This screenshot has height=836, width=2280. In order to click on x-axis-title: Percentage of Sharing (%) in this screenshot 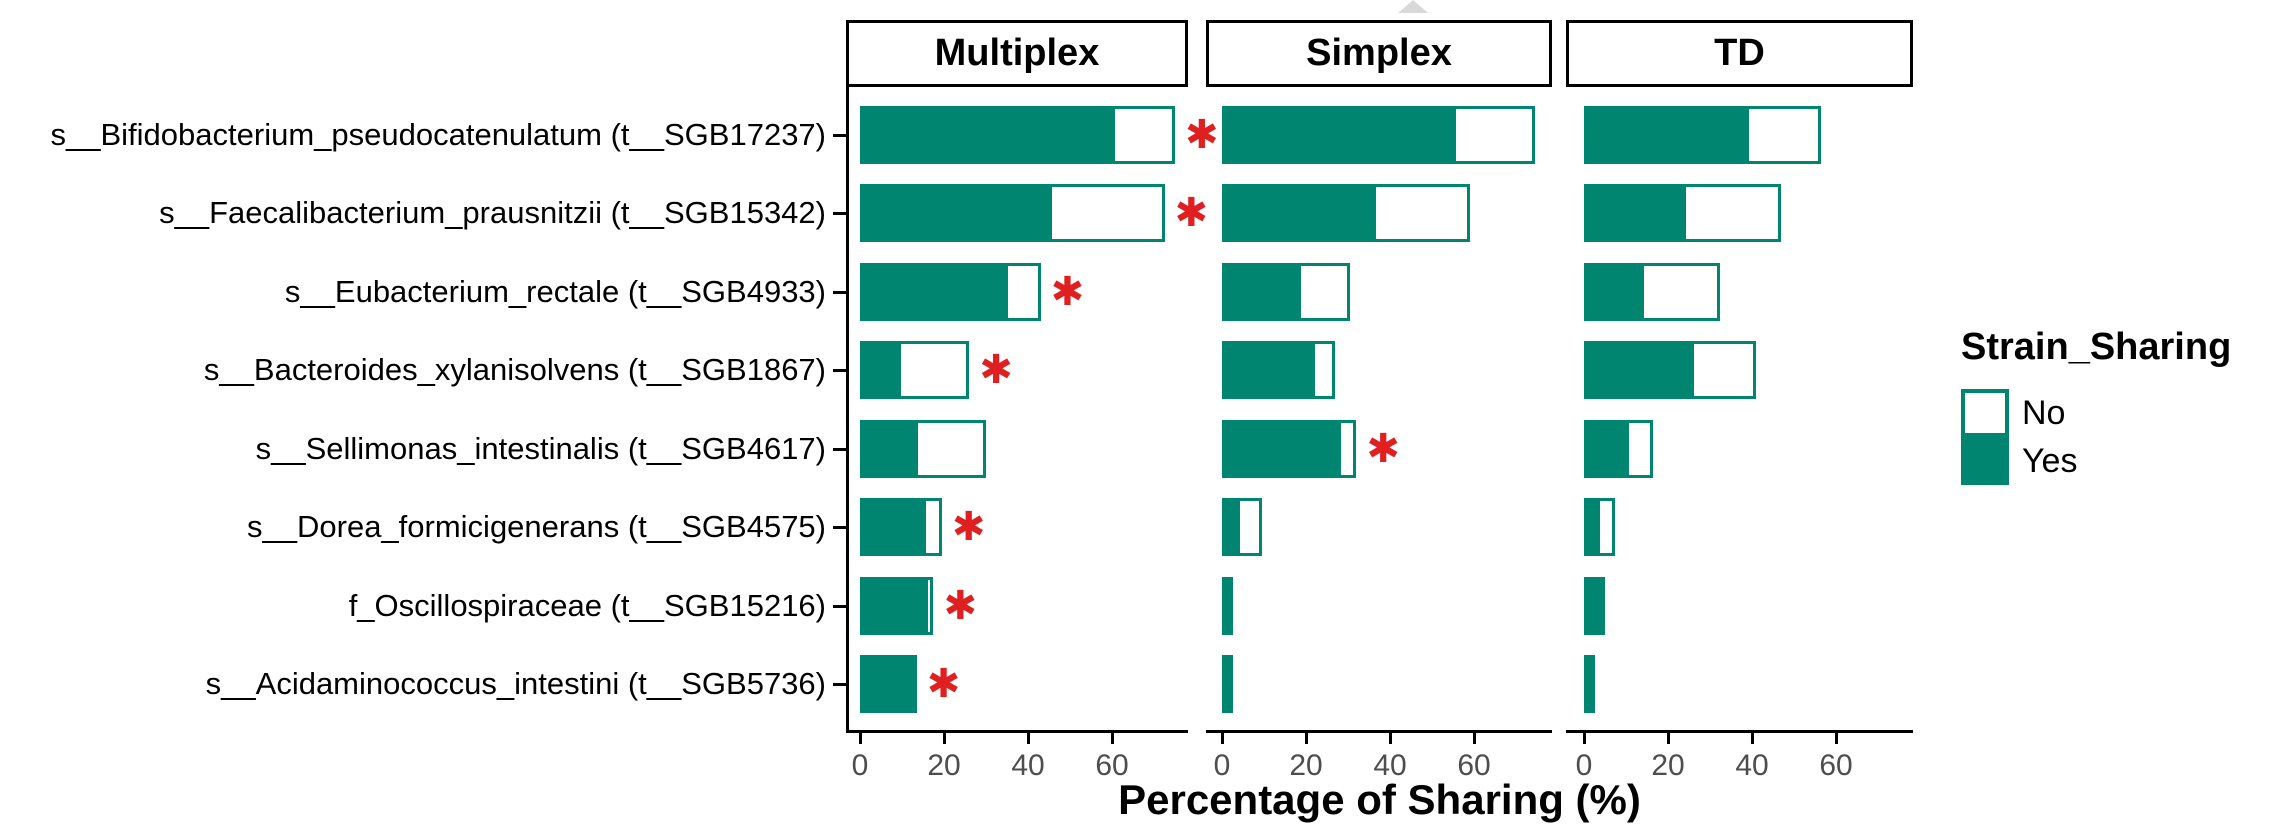, I will do `click(1379, 799)`.